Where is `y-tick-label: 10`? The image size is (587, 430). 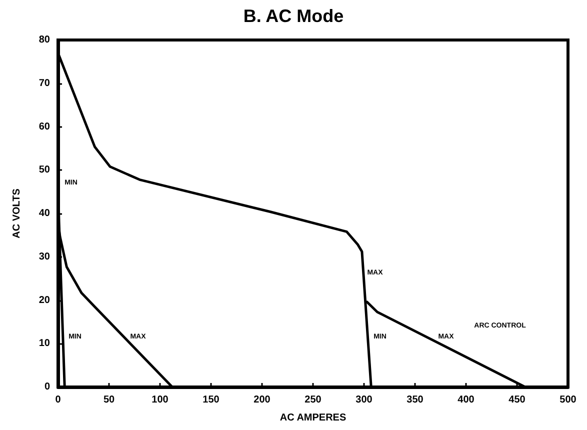 y-tick-label: 10 is located at coordinates (44, 344).